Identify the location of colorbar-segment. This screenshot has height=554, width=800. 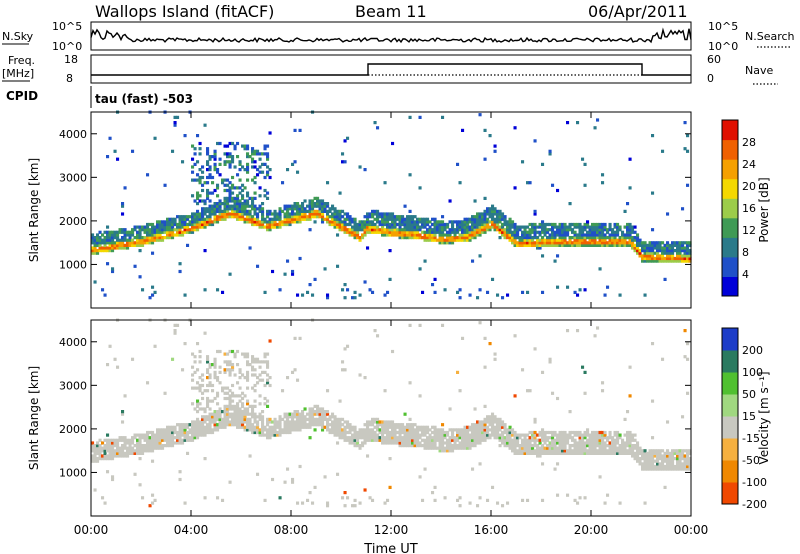
(730, 471).